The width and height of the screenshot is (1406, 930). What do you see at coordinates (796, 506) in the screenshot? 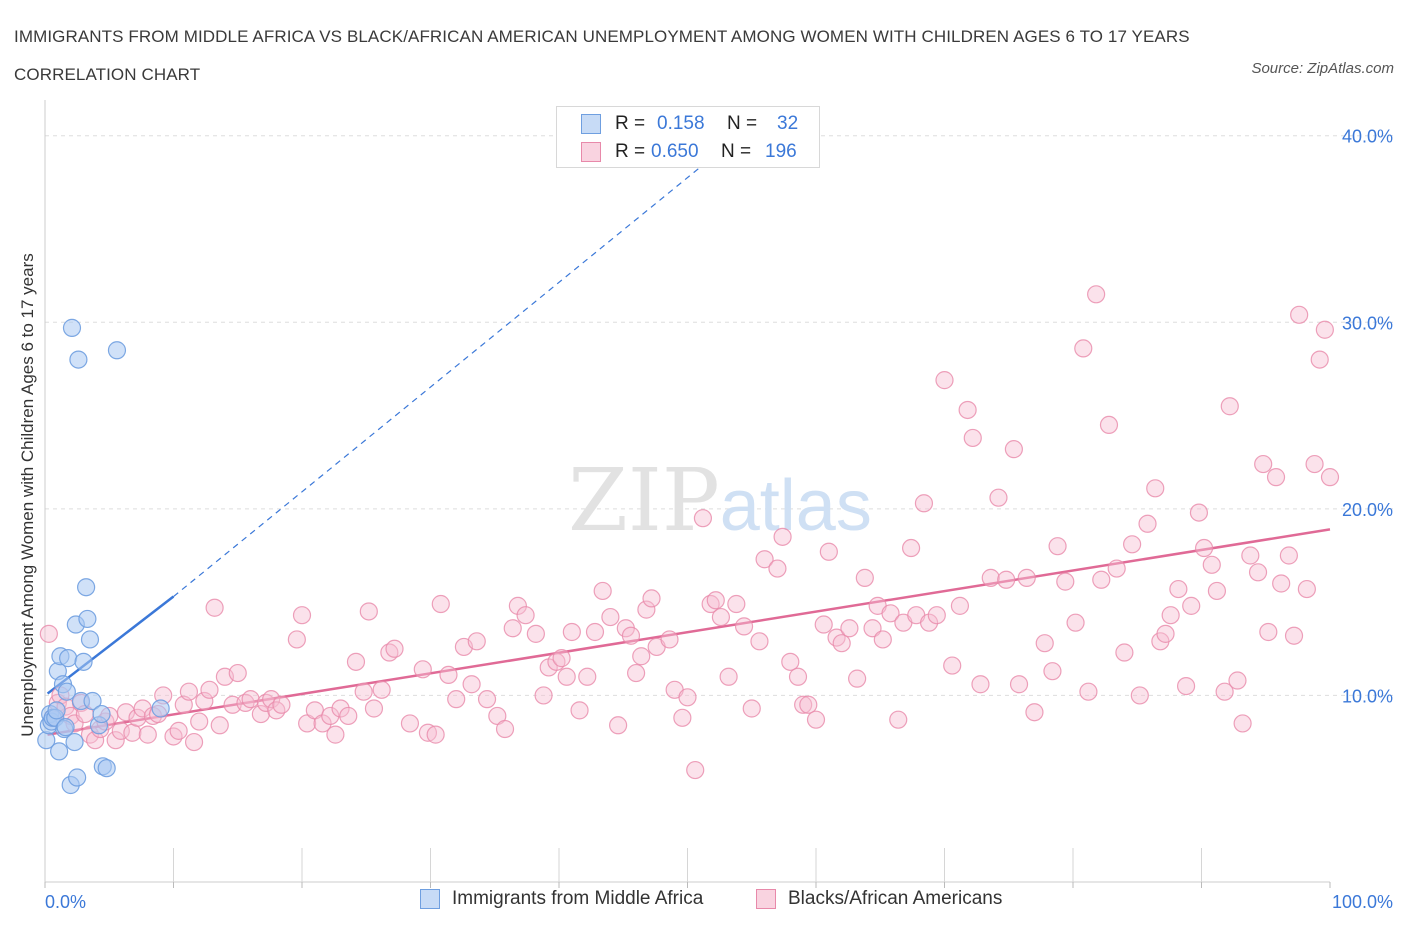
I see `watermark-atlas: atlas` at bounding box center [796, 506].